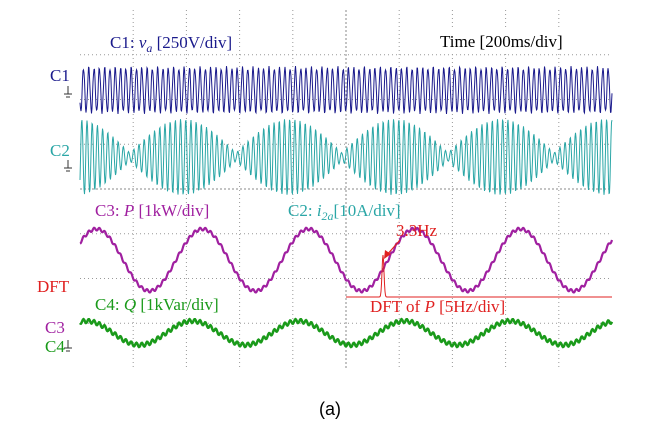 The height and width of the screenshot is (430, 664). I want to click on prefix: DFT of, so click(397, 306).